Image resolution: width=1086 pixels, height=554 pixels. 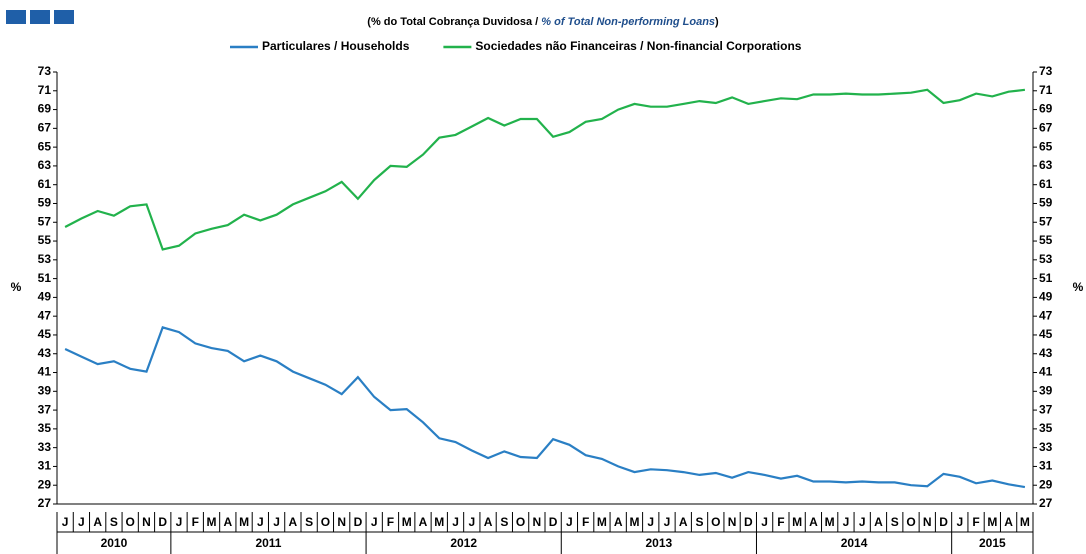 What do you see at coordinates (114, 543) in the screenshot?
I see `year-label: 2010` at bounding box center [114, 543].